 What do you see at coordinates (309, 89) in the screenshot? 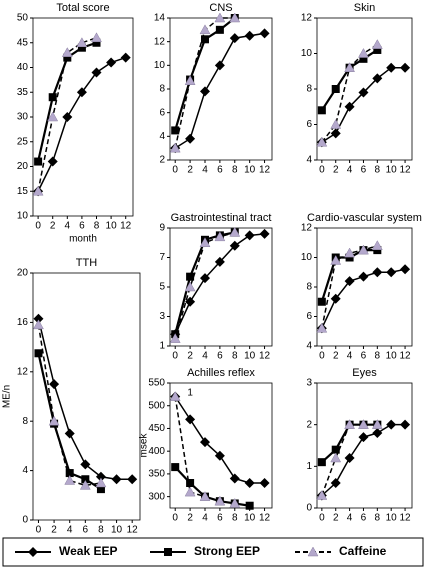
I see `y-tick-label: 8` at bounding box center [309, 89].